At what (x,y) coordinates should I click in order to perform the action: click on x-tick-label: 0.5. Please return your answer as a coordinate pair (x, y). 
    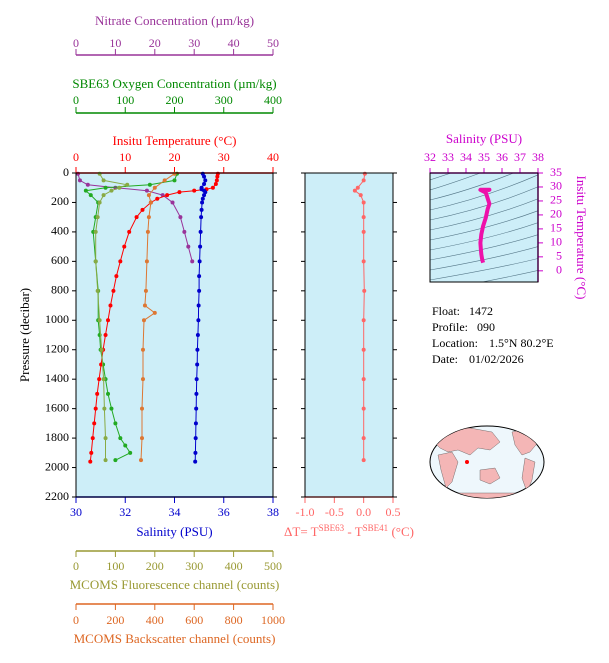
    Looking at the image, I should click on (393, 512).